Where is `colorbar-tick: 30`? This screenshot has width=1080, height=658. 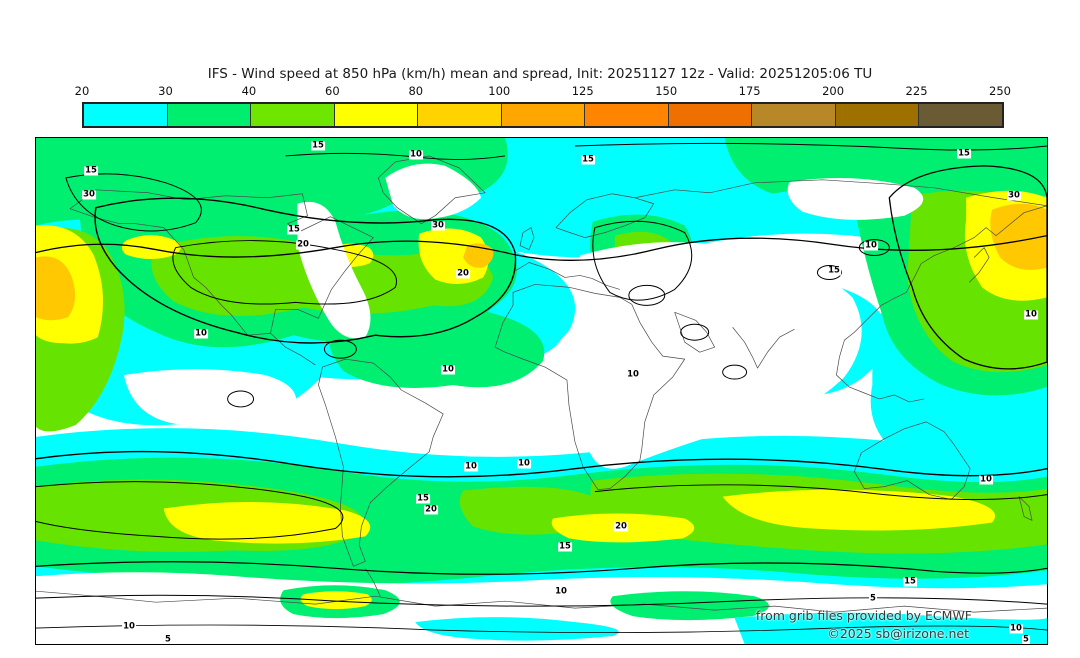 colorbar-tick: 30 is located at coordinates (165, 91).